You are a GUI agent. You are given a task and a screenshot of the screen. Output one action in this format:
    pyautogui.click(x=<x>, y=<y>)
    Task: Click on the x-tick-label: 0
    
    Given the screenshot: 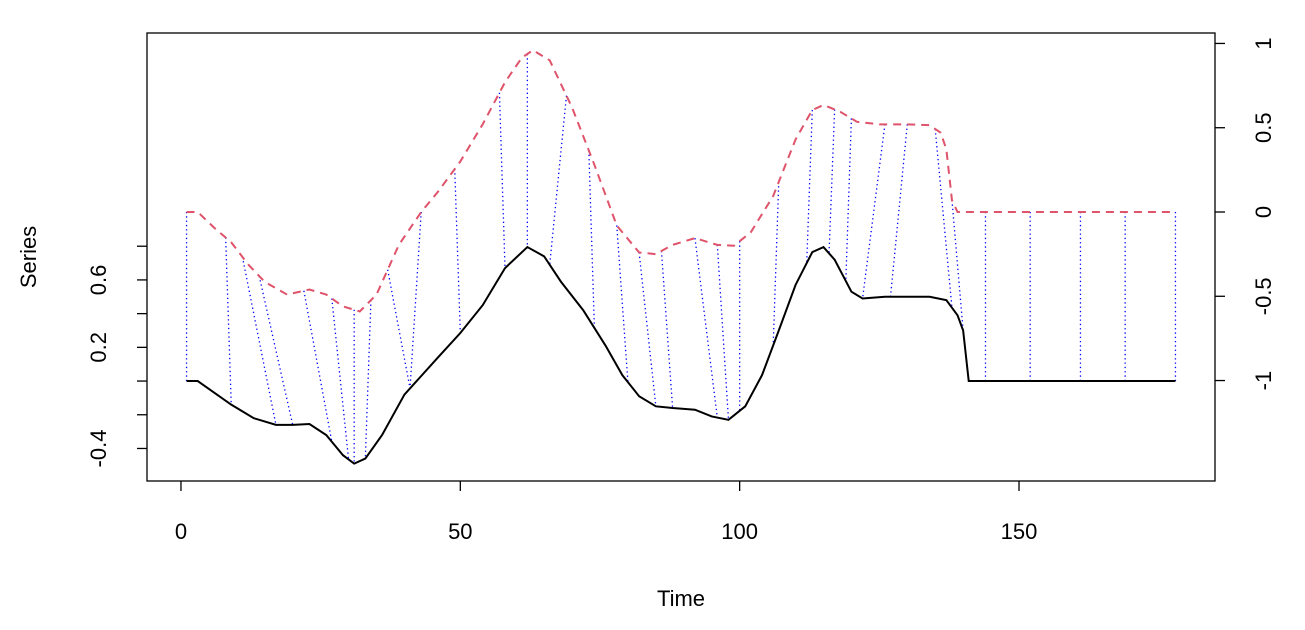 What is the action you would take?
    pyautogui.click(x=181, y=531)
    